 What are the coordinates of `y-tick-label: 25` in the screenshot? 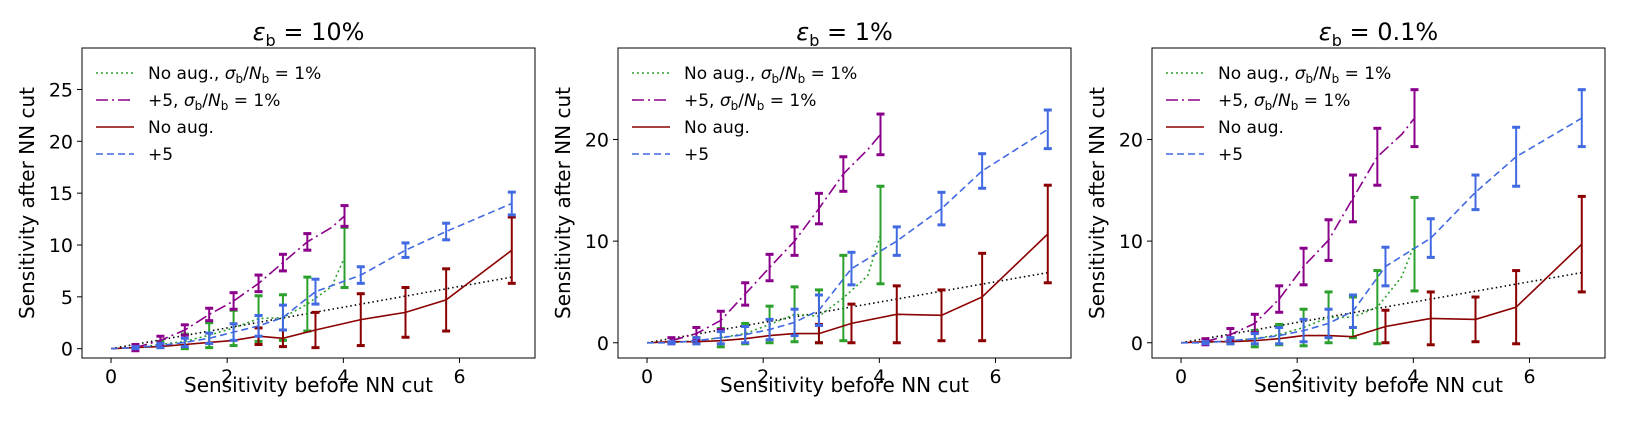 It's located at (61, 90).